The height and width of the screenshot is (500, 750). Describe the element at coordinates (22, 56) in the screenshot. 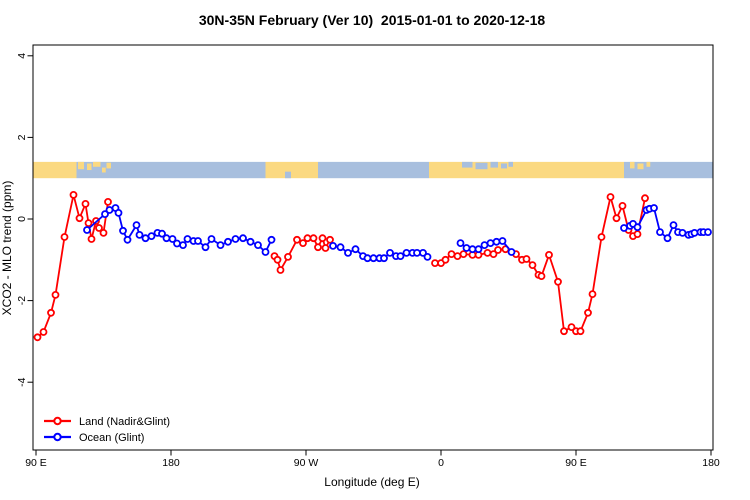

I see `y-tick-label: 4` at that location.